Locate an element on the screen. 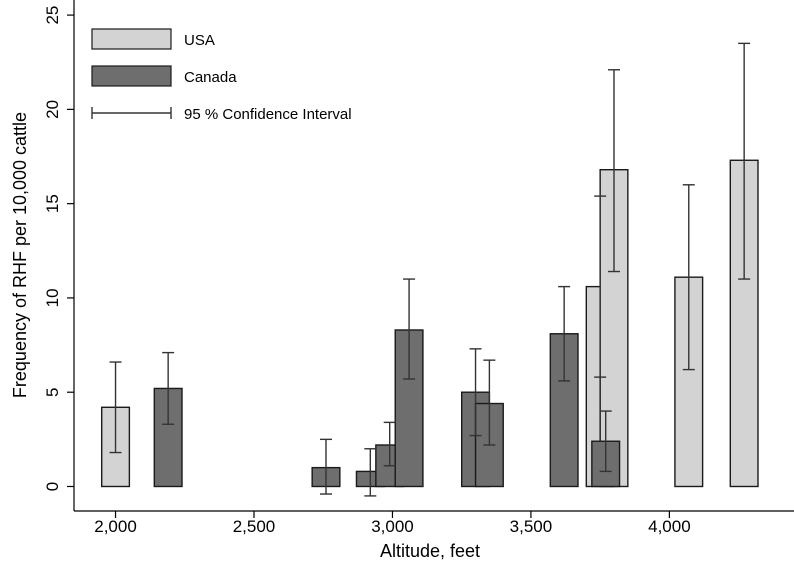 This screenshot has height=562, width=794. legend: USA Canada 95 % Confidence Interval is located at coordinates (221, 75).